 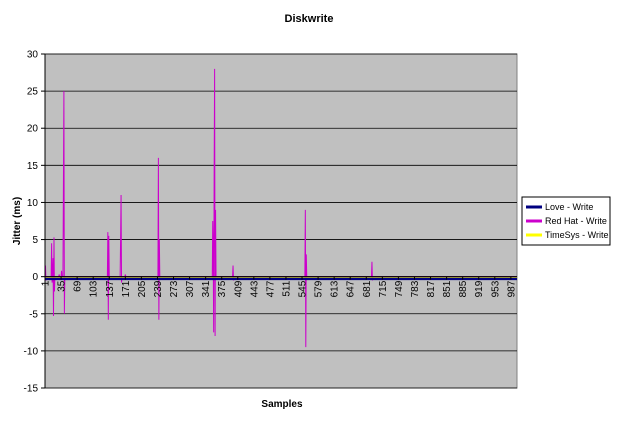 What do you see at coordinates (238, 288) in the screenshot?
I see `x-tick-label: 409` at bounding box center [238, 288].